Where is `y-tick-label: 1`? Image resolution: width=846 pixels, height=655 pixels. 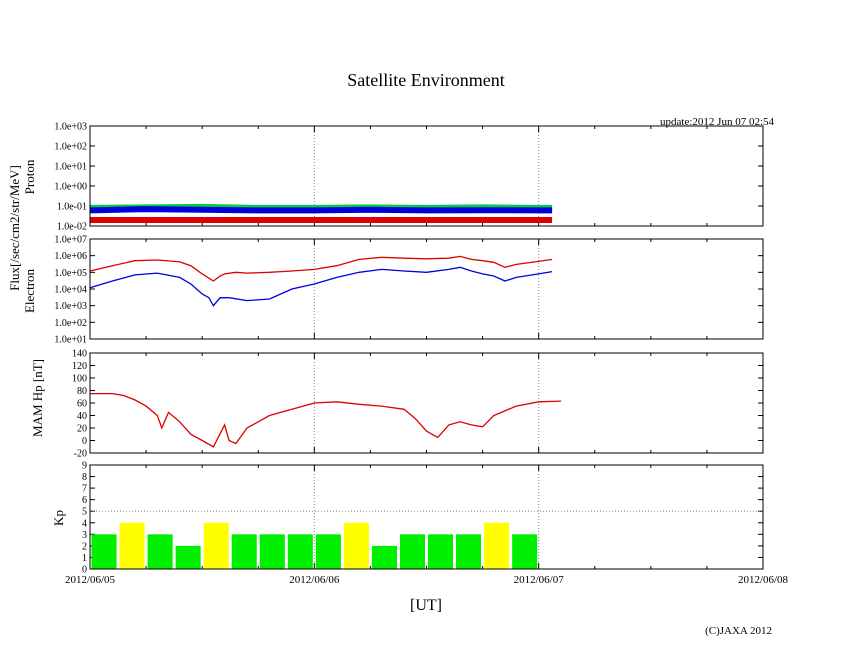
y-tick-label: 1 is located at coordinates (84, 558).